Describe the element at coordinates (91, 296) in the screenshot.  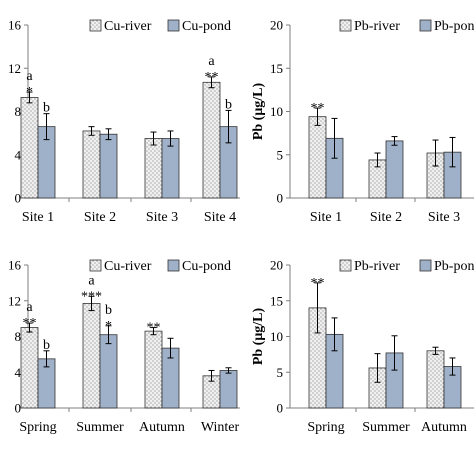
I see `significance-stars: ***` at that location.